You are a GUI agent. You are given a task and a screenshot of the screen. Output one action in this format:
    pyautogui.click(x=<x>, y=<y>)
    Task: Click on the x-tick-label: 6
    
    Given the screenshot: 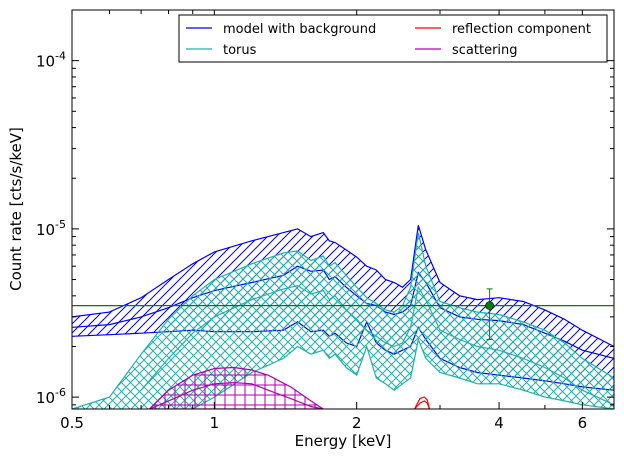 What is the action you would take?
    pyautogui.click(x=583, y=423)
    